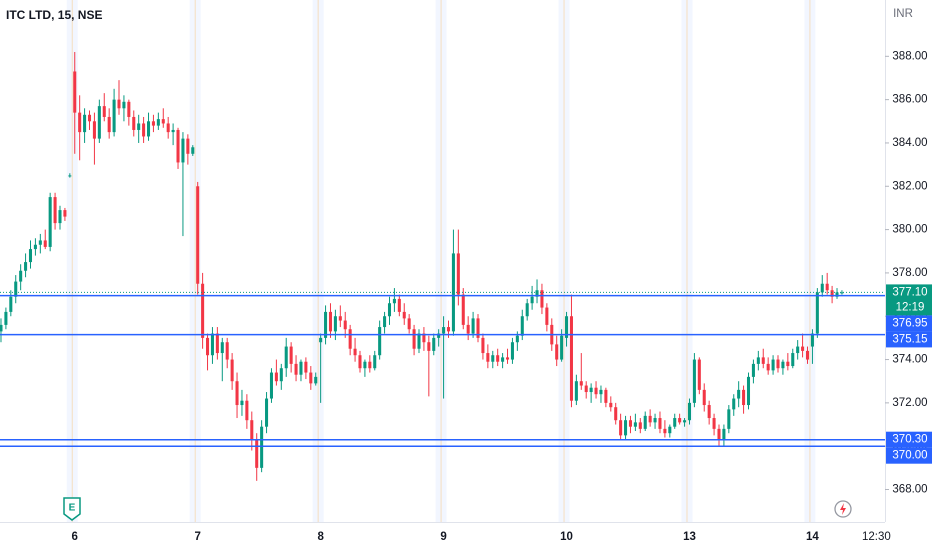 This screenshot has width=932, height=550. I want to click on events-icon, so click(843, 509).